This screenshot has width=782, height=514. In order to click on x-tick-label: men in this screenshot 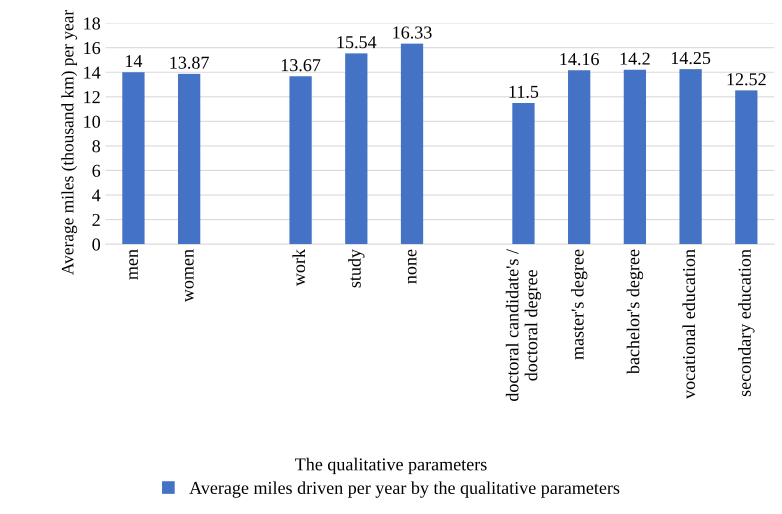, I will do `click(133, 264)`.